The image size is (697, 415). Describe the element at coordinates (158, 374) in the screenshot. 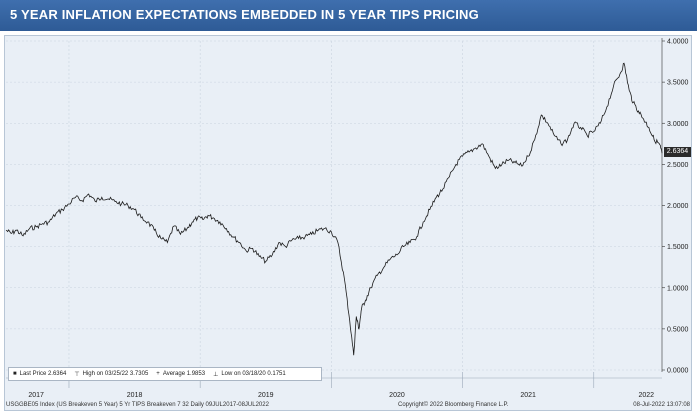

I see `average-marker-icon: +` at that location.